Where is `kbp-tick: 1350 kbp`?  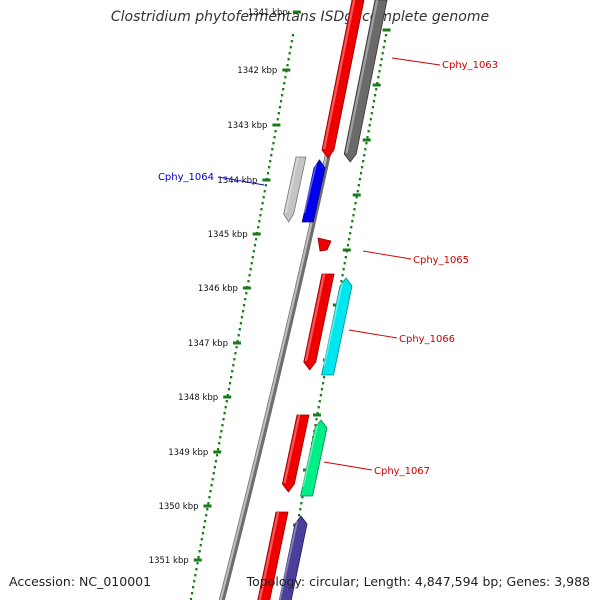 kbp-tick: 1350 kbp is located at coordinates (185, 507).